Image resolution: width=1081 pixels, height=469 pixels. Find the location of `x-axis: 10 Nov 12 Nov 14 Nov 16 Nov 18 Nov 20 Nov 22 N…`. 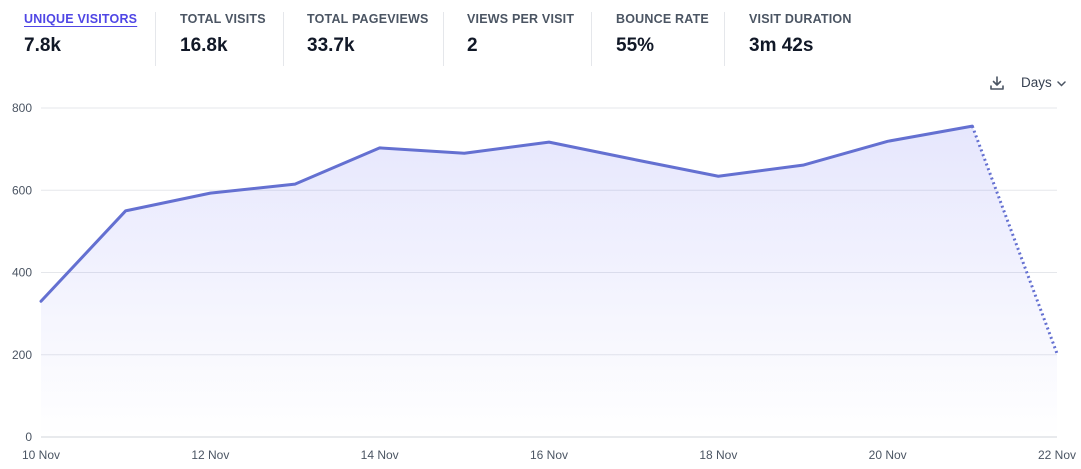

x-axis: 10 Nov 12 Nov 14 Nov 16 Nov 18 Nov 20 Nov 22 N… is located at coordinates (549, 455).